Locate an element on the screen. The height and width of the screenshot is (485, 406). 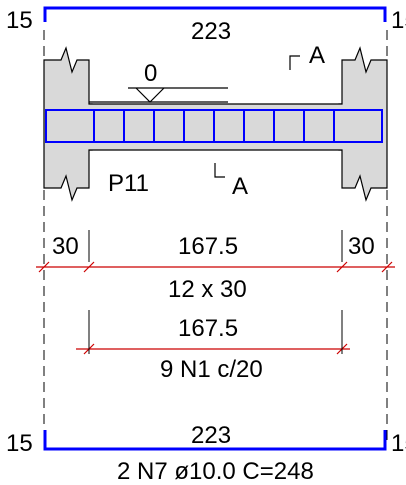
right-column is located at coordinates (363, 124).